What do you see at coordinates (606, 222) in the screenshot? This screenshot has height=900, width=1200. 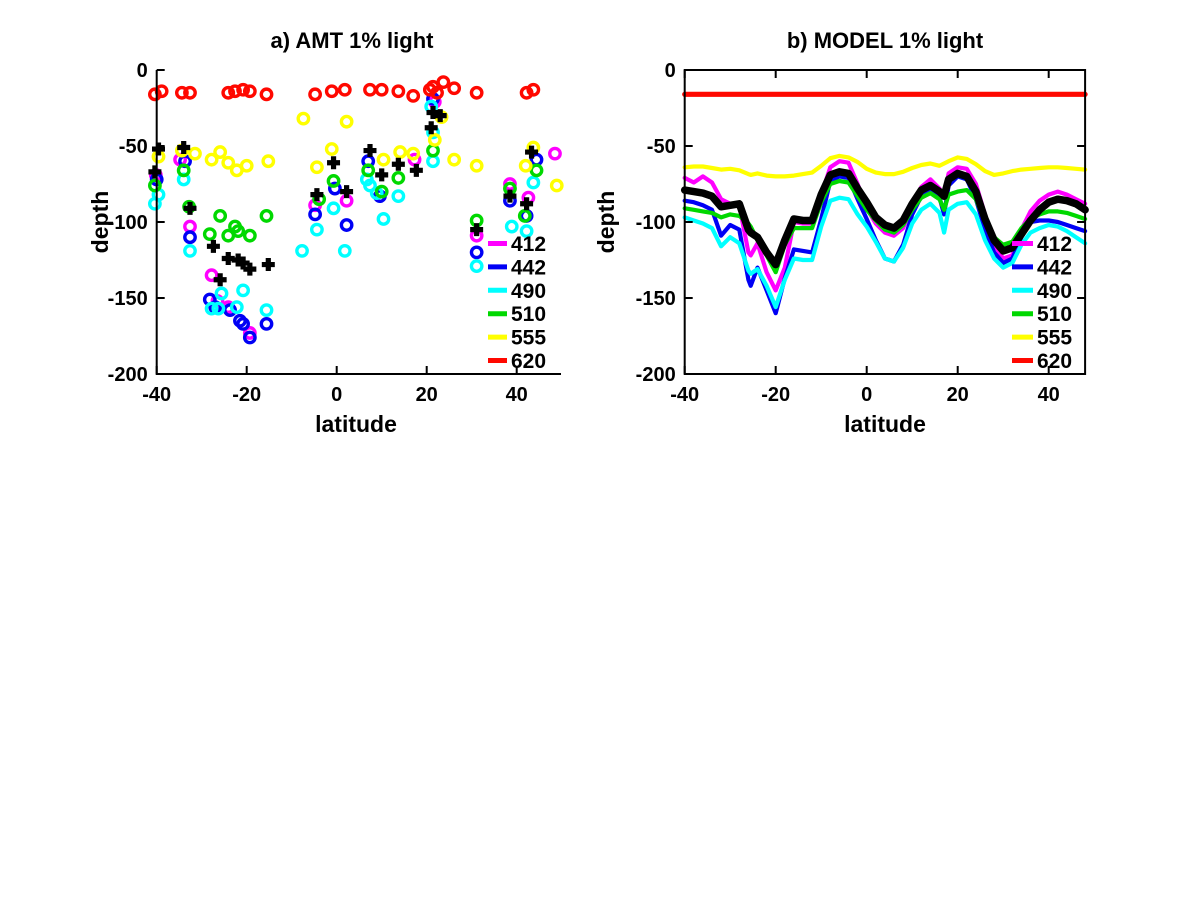 I see `panel-b-ylabel: depth` at bounding box center [606, 222].